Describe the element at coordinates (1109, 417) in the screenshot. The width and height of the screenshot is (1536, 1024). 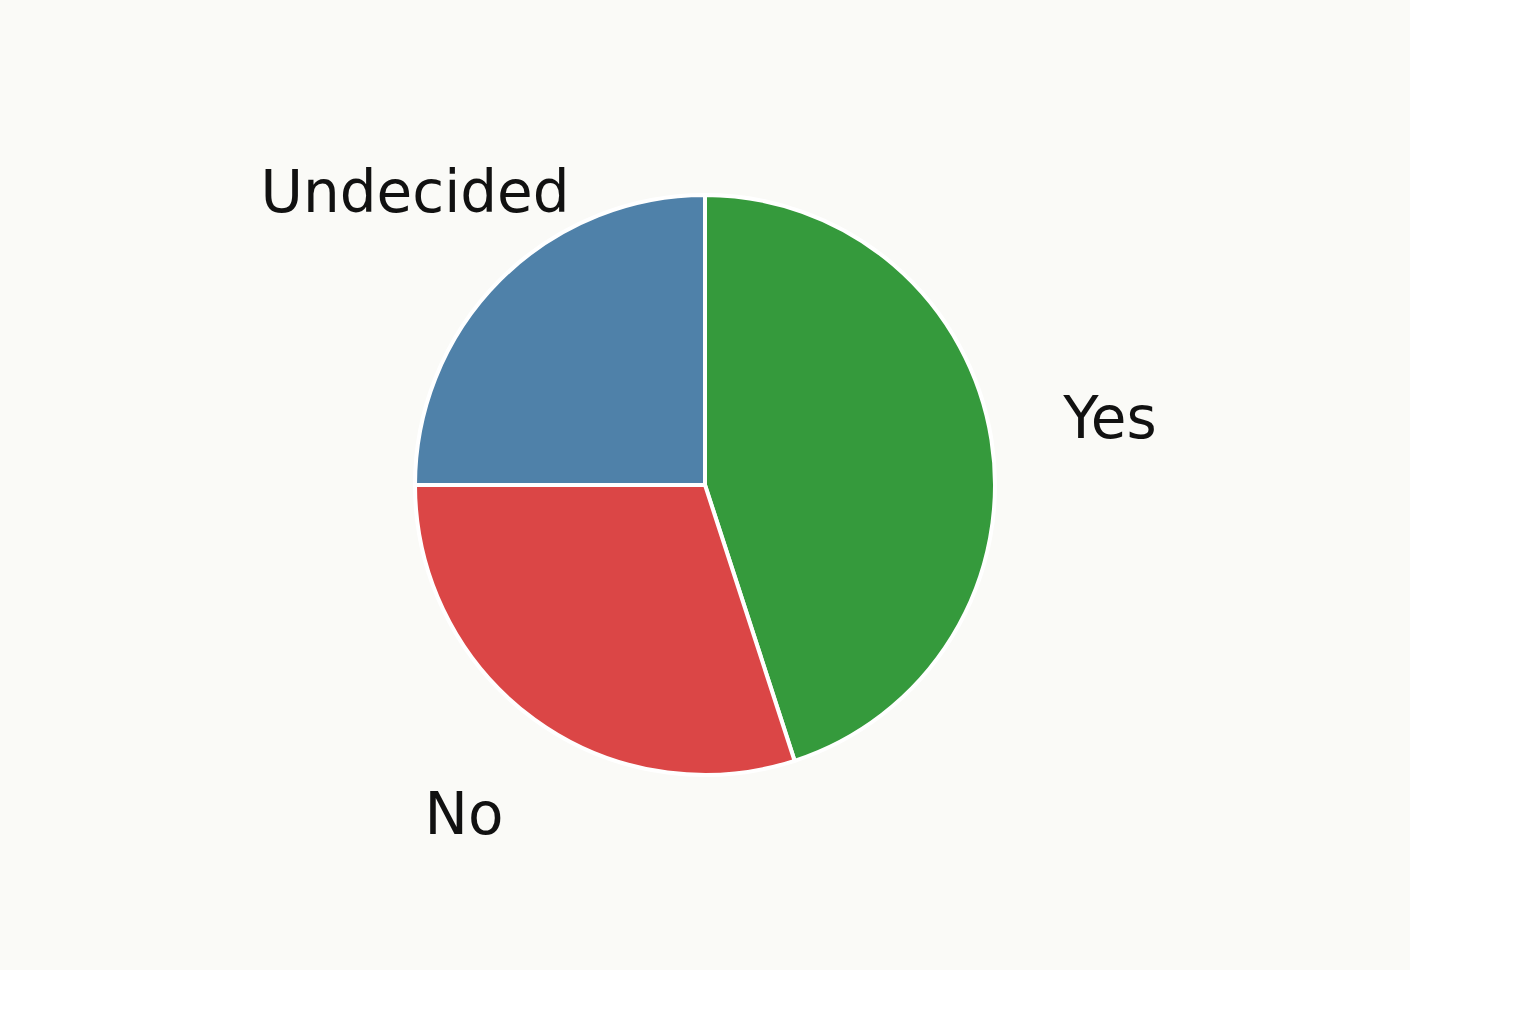
I see `slice-label: Yes` at that location.